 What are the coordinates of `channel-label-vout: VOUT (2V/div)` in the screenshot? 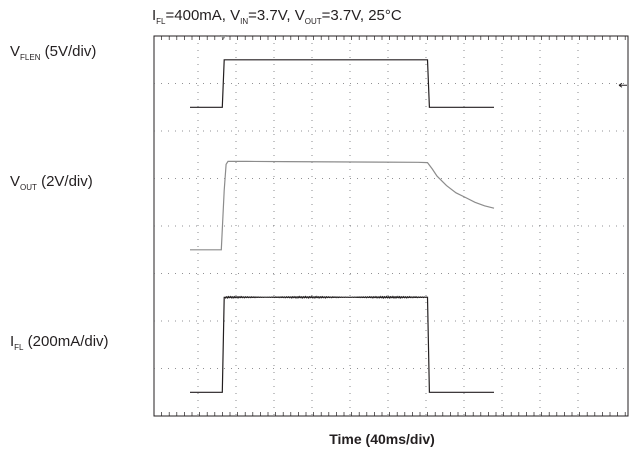 It's located at (51, 182).